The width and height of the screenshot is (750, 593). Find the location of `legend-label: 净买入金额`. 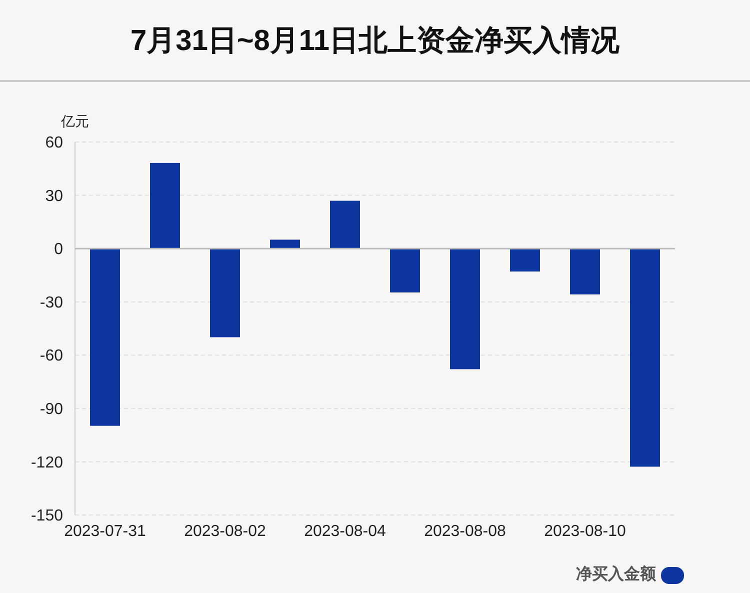

legend-label: 净买入金额 is located at coordinates (616, 574).